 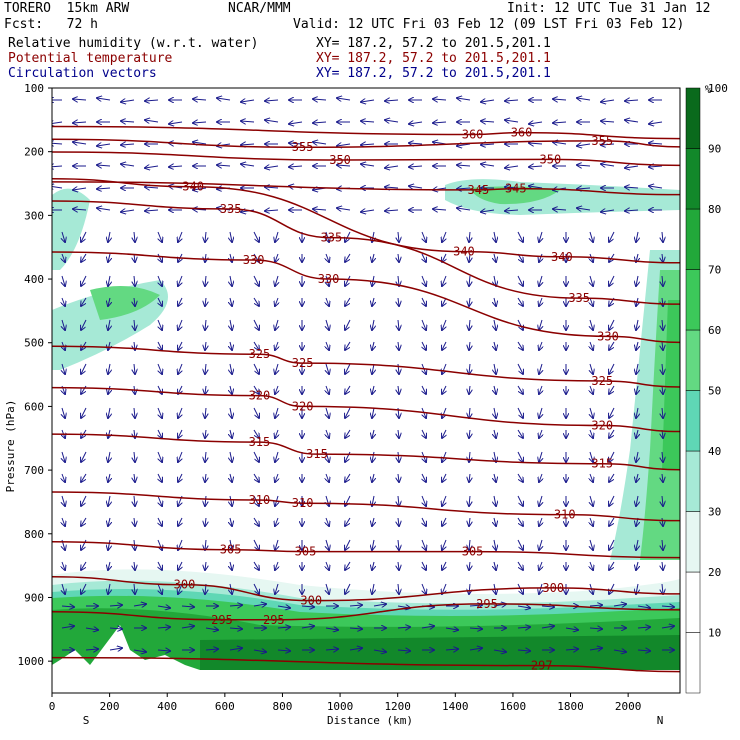 I want to click on x-tick-label: 1000, so click(x=340, y=706).